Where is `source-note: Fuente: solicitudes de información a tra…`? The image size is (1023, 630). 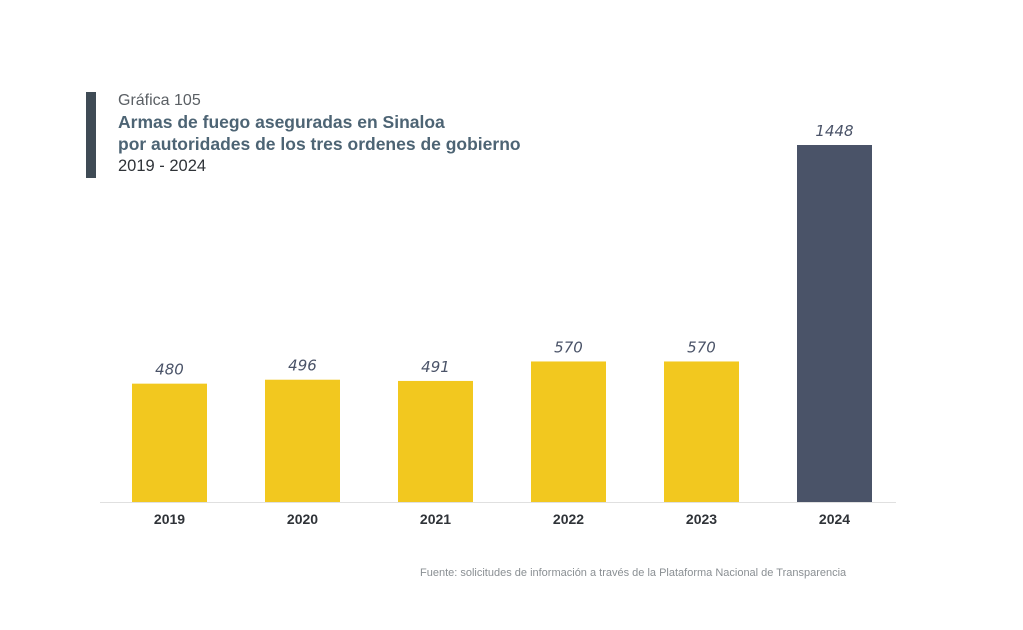
source-note: Fuente: solicitudes de información a tra… is located at coordinates (633, 573).